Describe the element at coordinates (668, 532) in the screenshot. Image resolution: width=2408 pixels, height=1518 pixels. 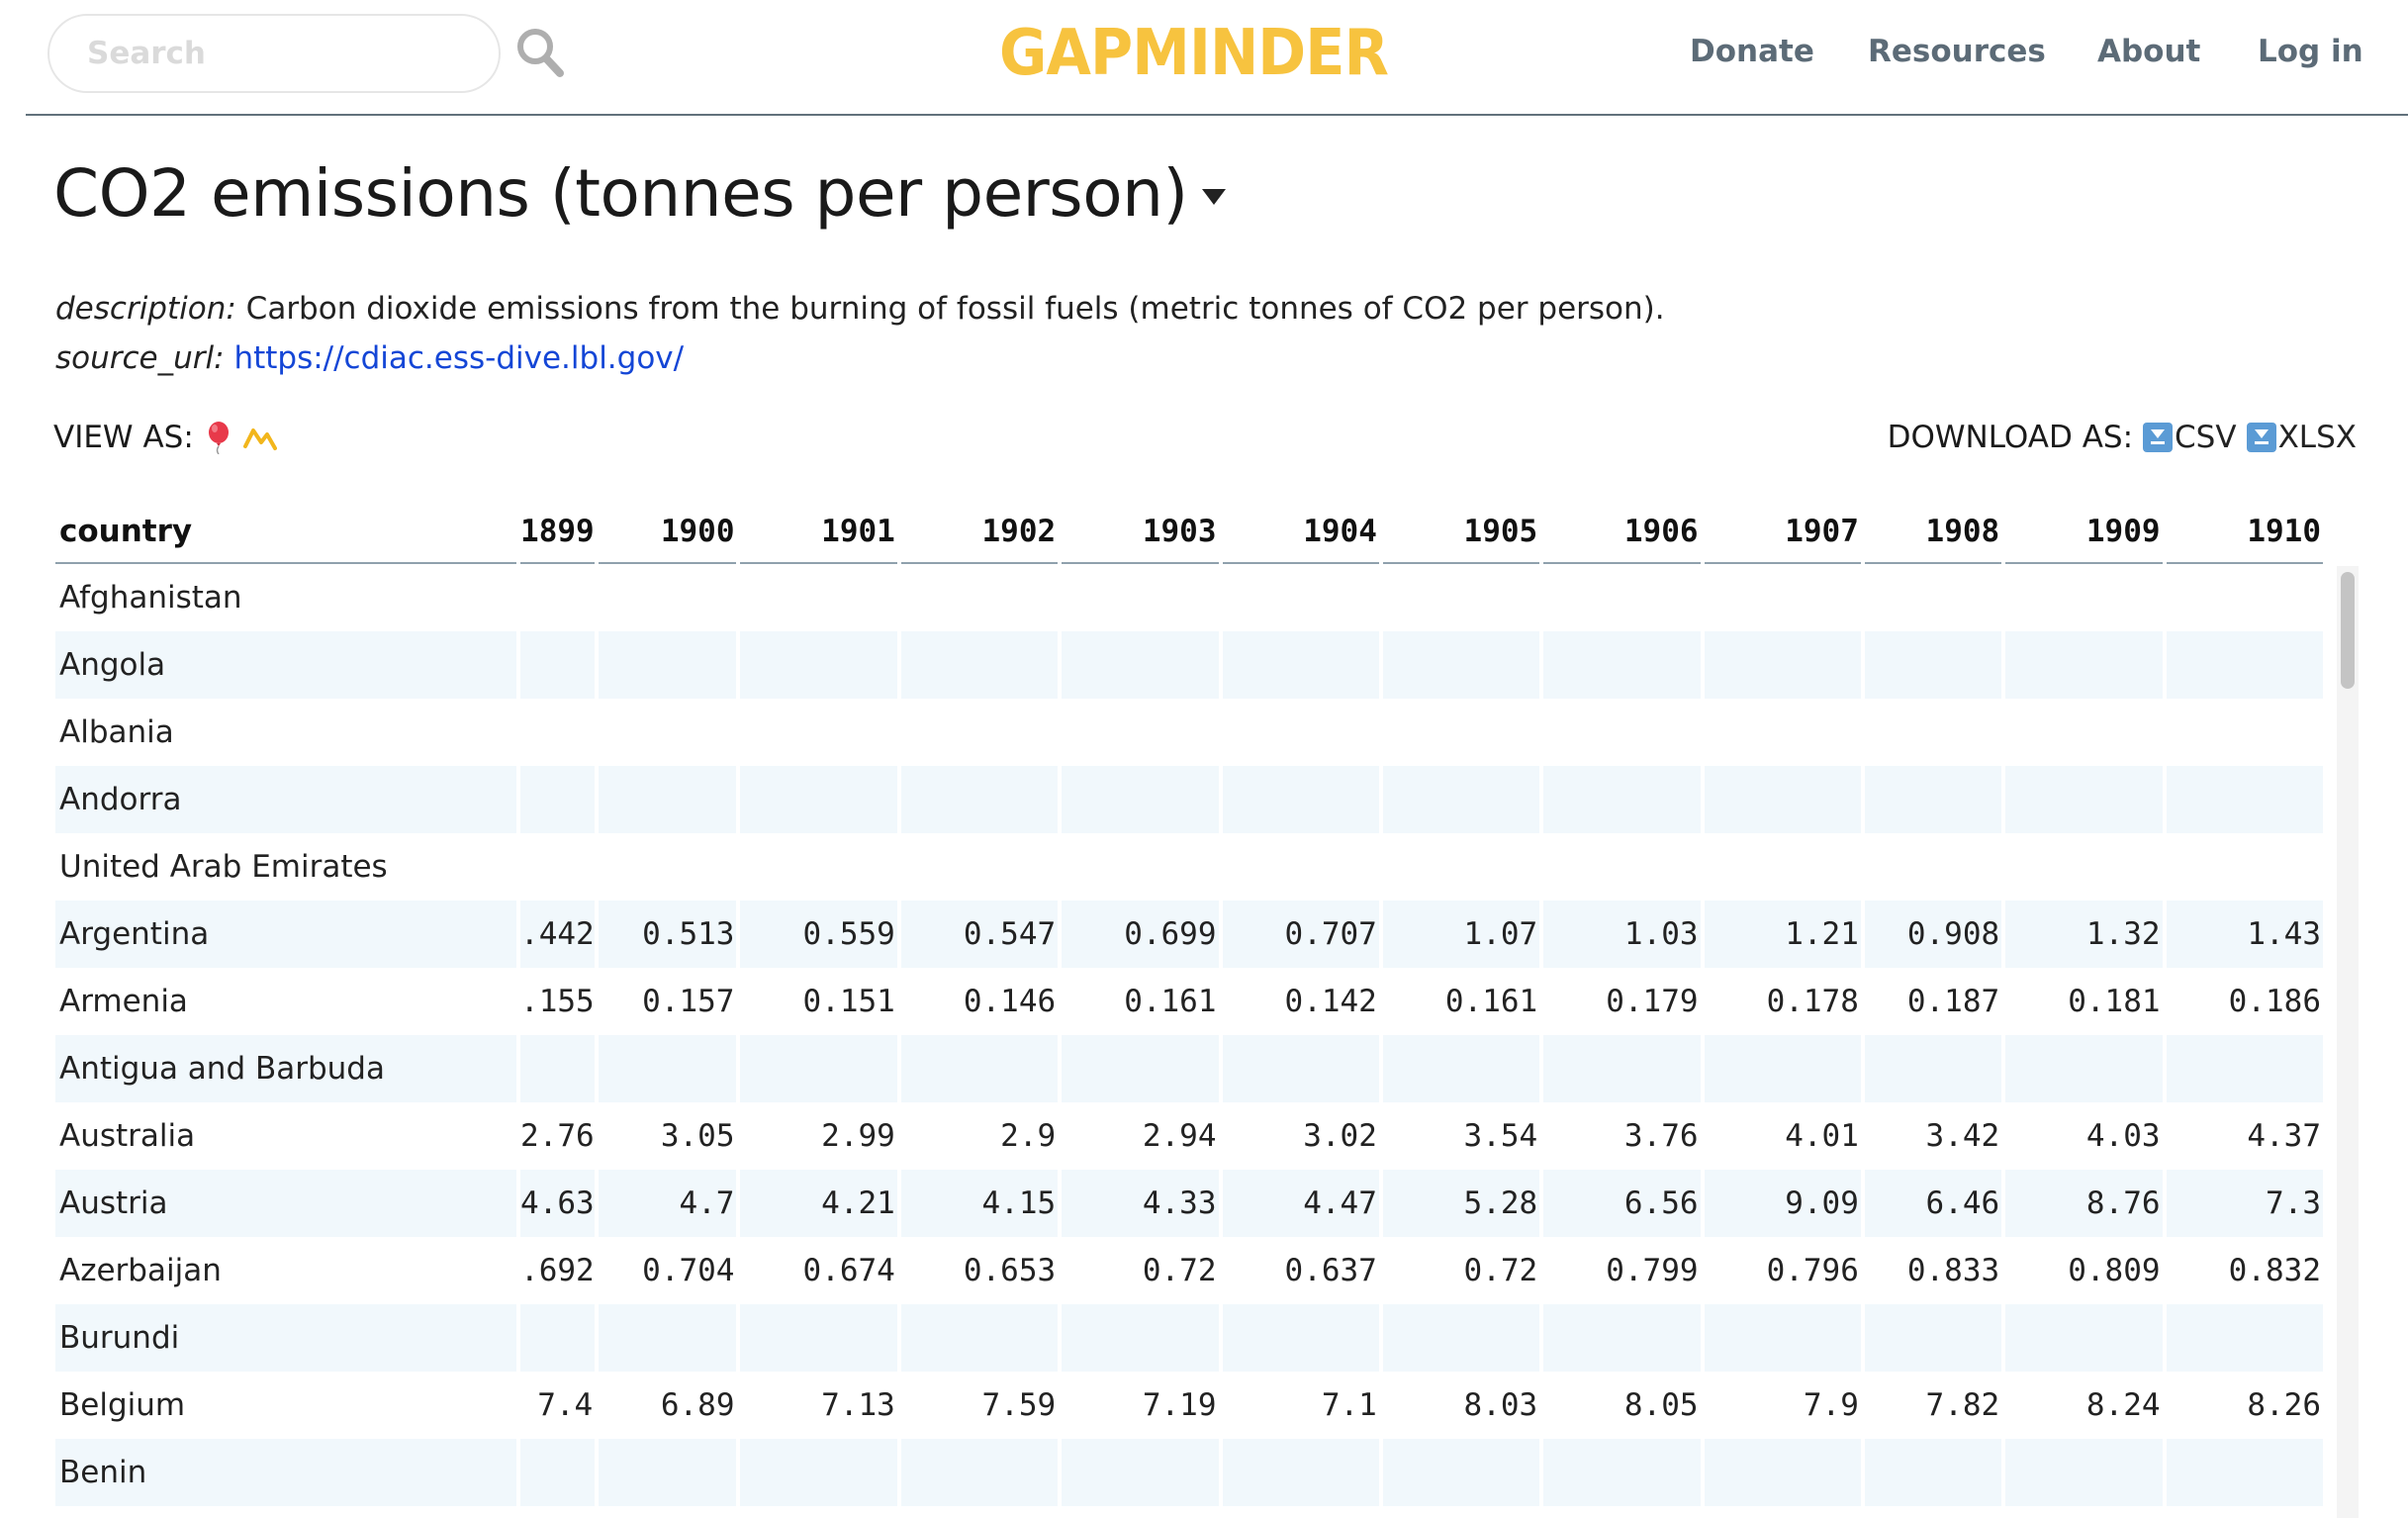
I see `year-column-header: 1900` at that location.